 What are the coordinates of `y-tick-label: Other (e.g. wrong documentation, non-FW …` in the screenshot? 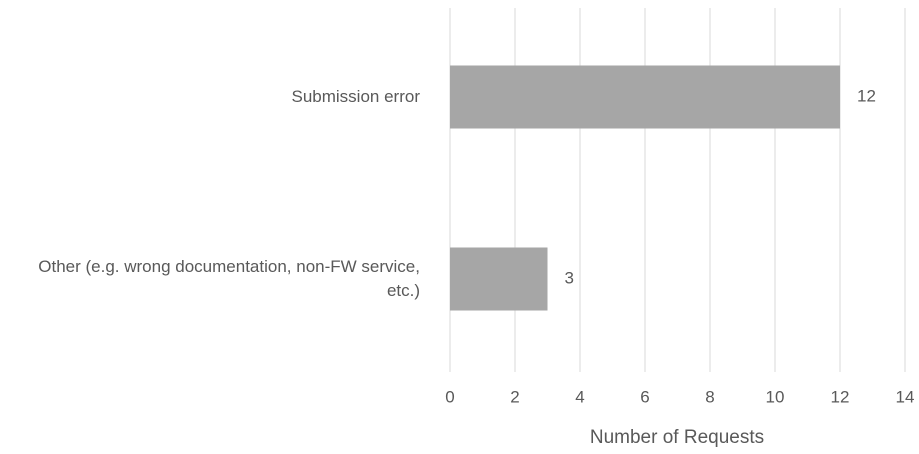 It's located at (229, 278).